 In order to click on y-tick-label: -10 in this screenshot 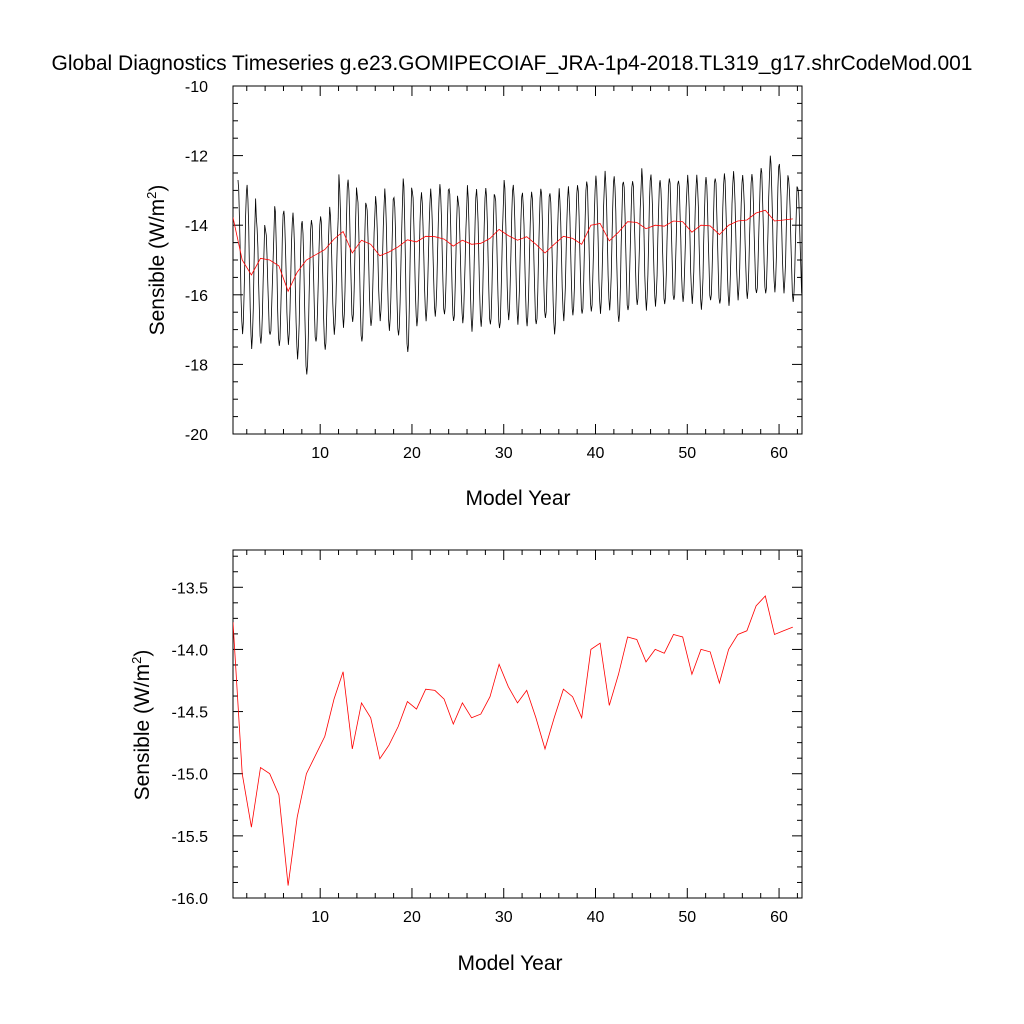, I will do `click(196, 87)`.